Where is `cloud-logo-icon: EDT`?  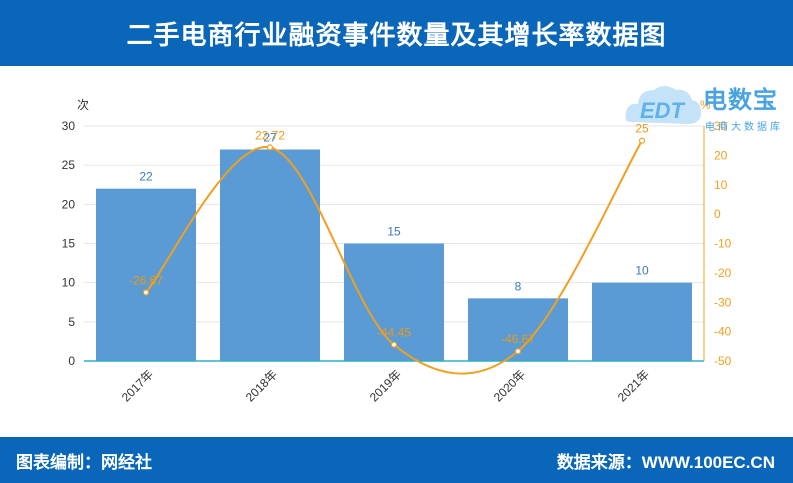
cloud-logo-icon: EDT is located at coordinates (663, 105).